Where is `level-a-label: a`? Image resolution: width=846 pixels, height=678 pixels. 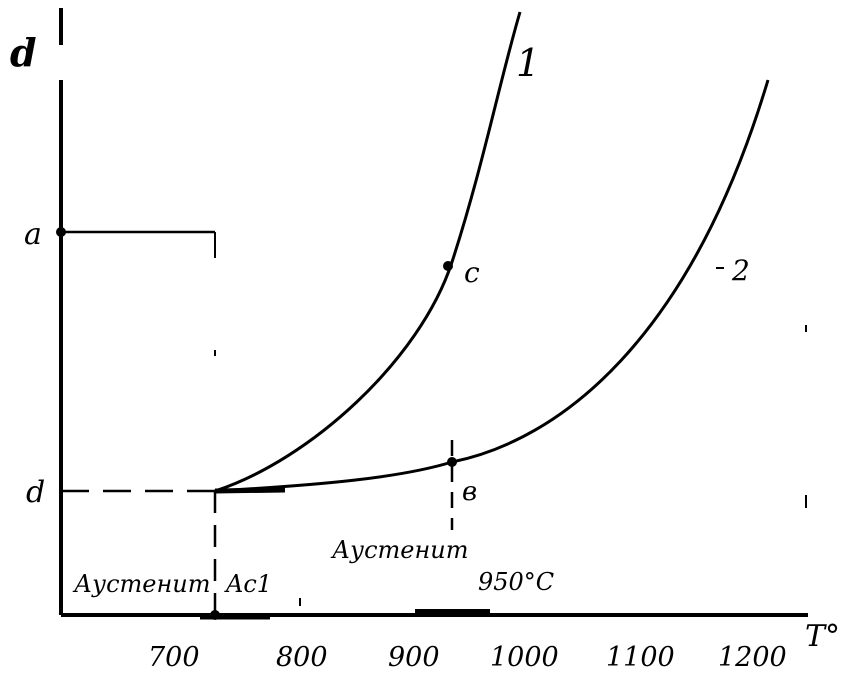 level-a-label: a is located at coordinates (33, 234).